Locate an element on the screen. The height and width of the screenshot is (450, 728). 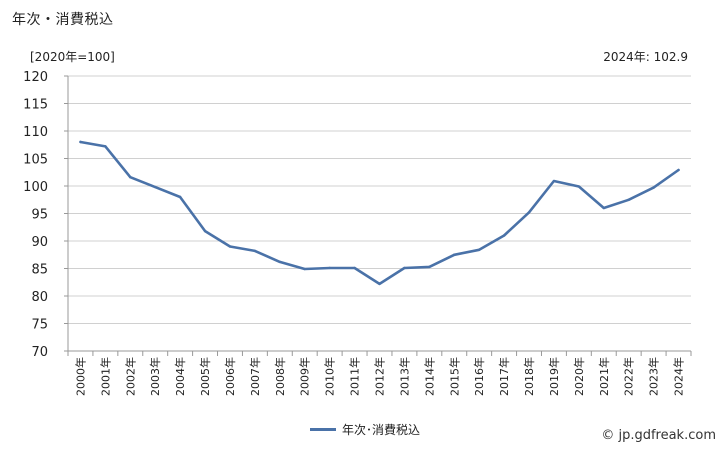
legend: 年次･消費税込 is located at coordinates (365, 429).